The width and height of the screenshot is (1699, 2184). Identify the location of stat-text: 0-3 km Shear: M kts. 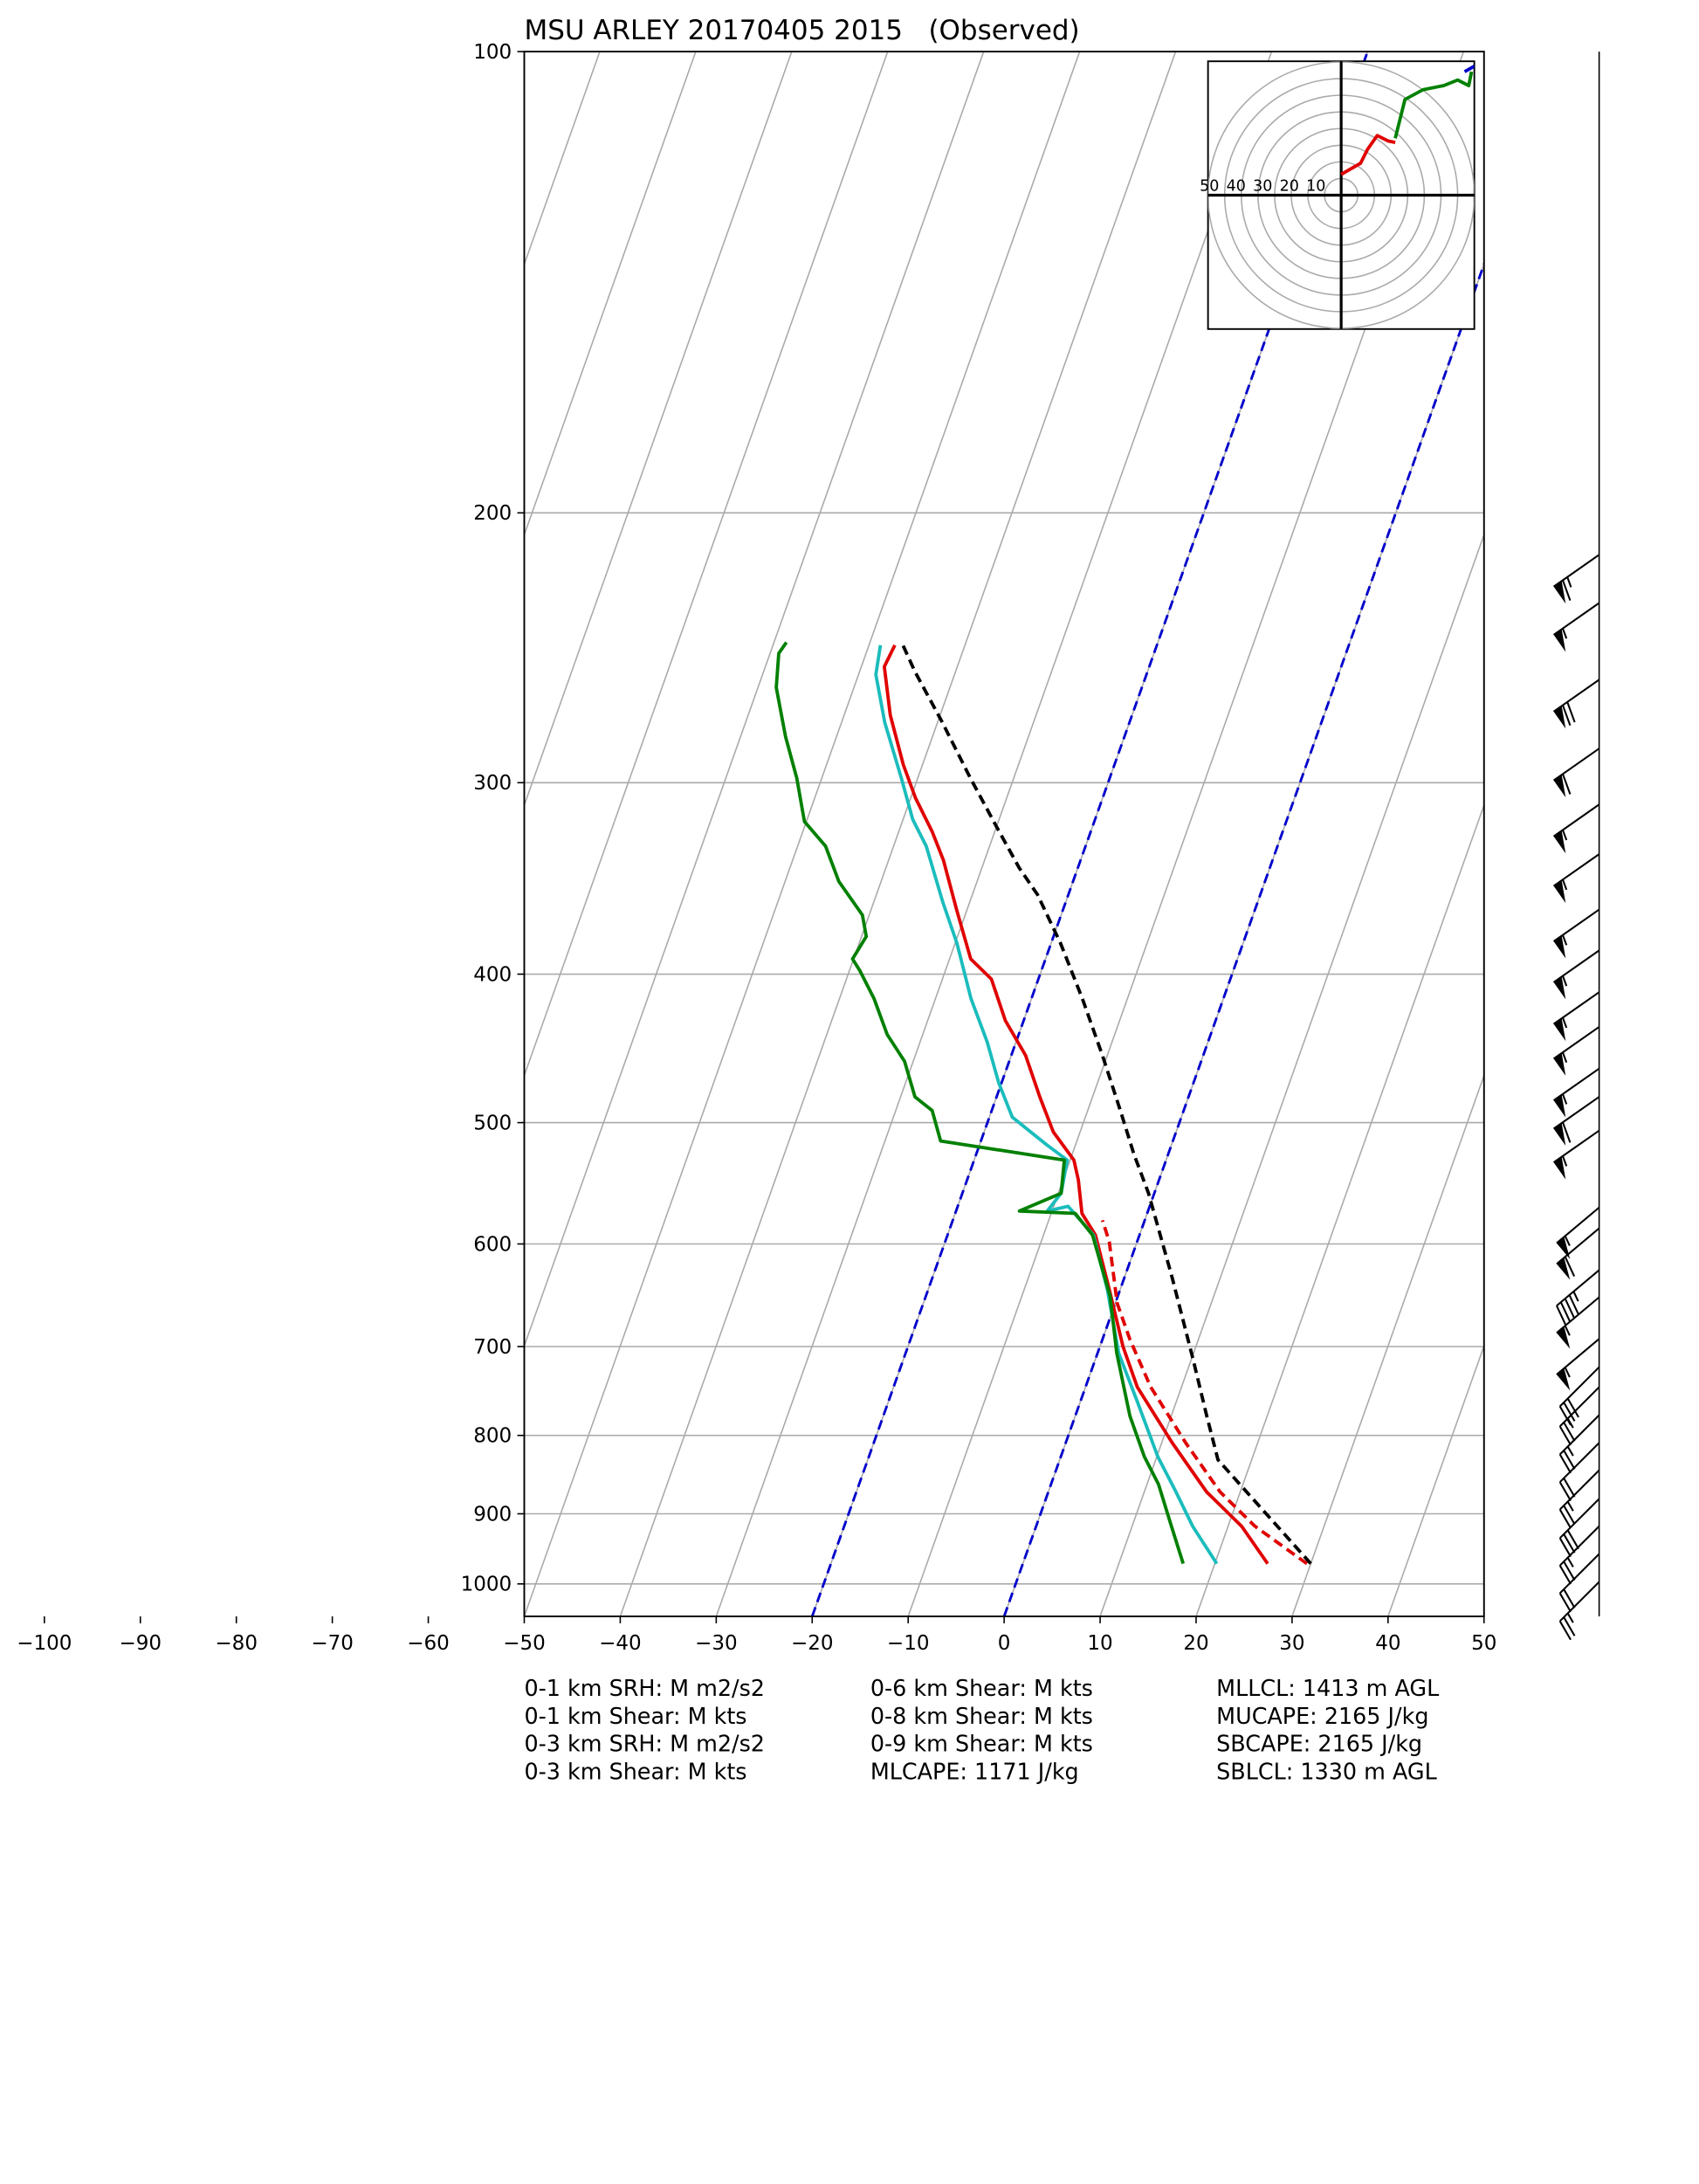
(635, 1771).